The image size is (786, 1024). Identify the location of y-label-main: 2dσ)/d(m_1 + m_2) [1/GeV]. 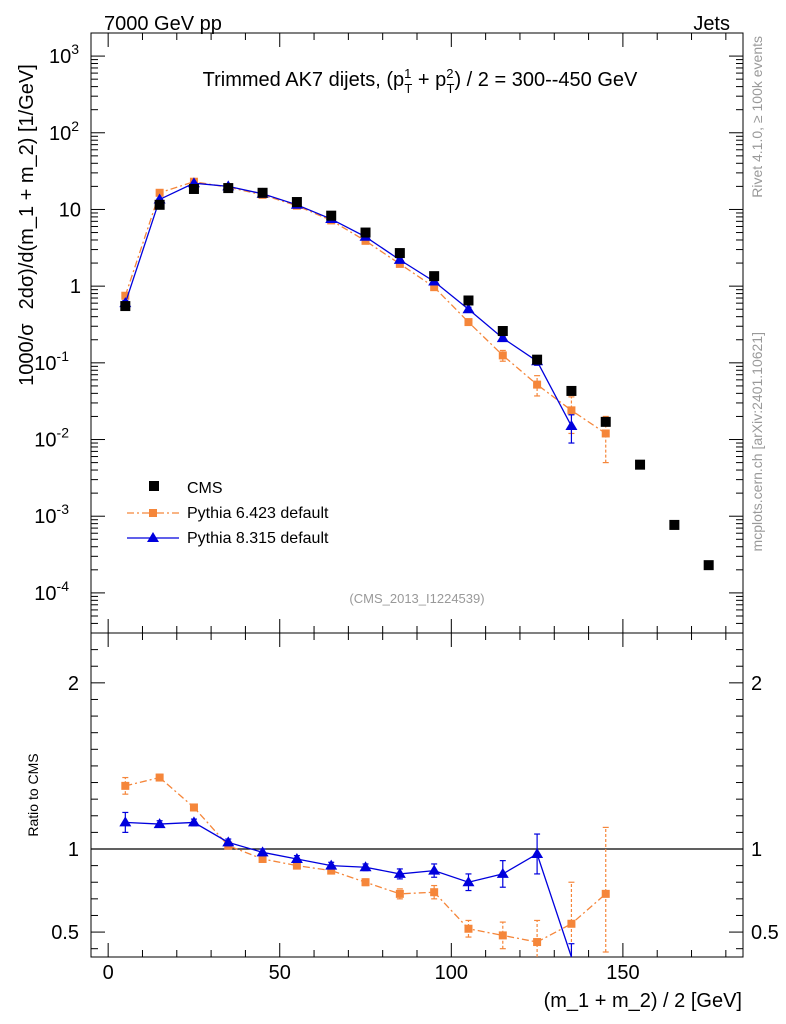
(27, 186).